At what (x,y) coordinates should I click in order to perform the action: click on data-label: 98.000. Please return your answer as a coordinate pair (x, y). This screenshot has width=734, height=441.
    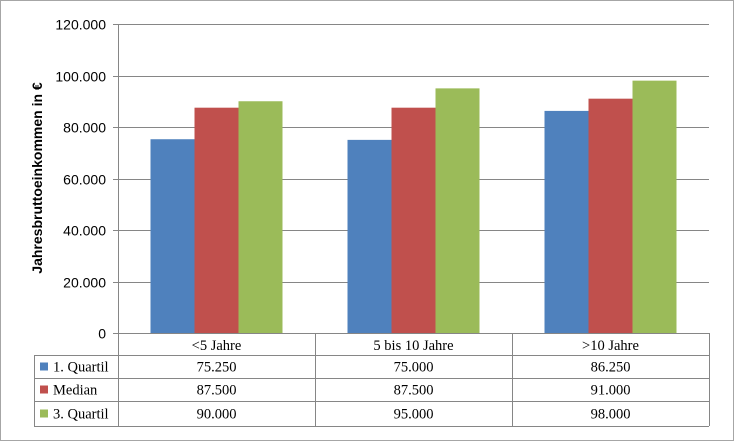
    Looking at the image, I should click on (611, 415).